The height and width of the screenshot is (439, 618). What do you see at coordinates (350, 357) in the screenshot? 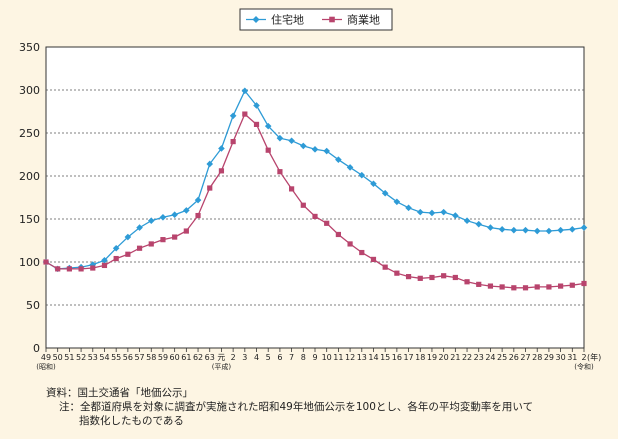
I see `x-tick-label: 12` at bounding box center [350, 357].